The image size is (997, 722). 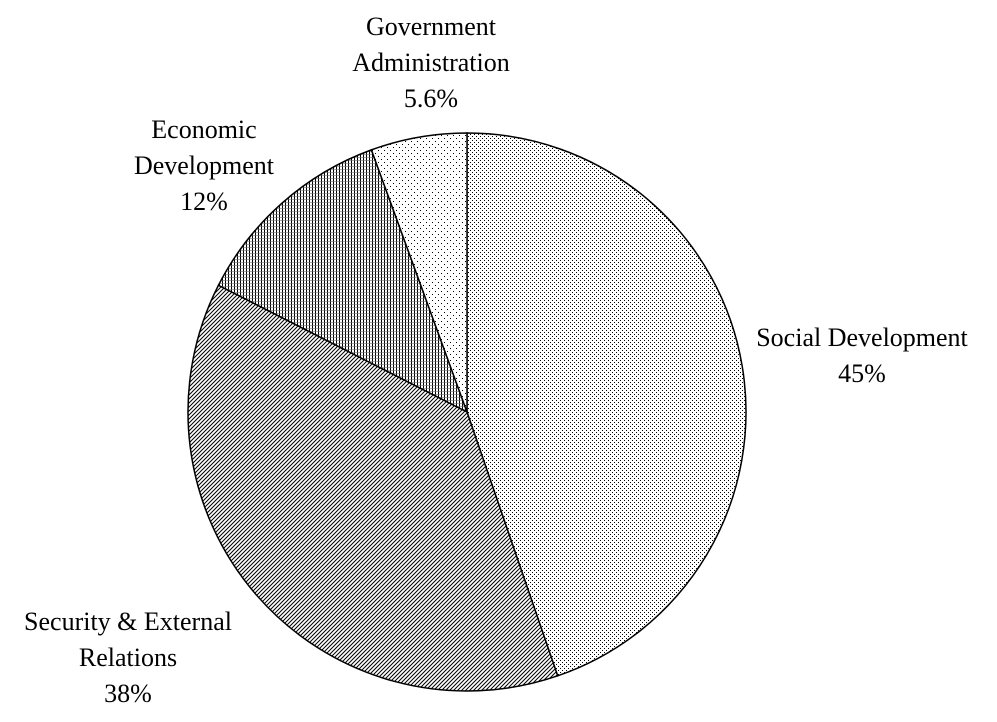 I want to click on slice-label-line-economic-development: Economic, so click(x=203, y=129).